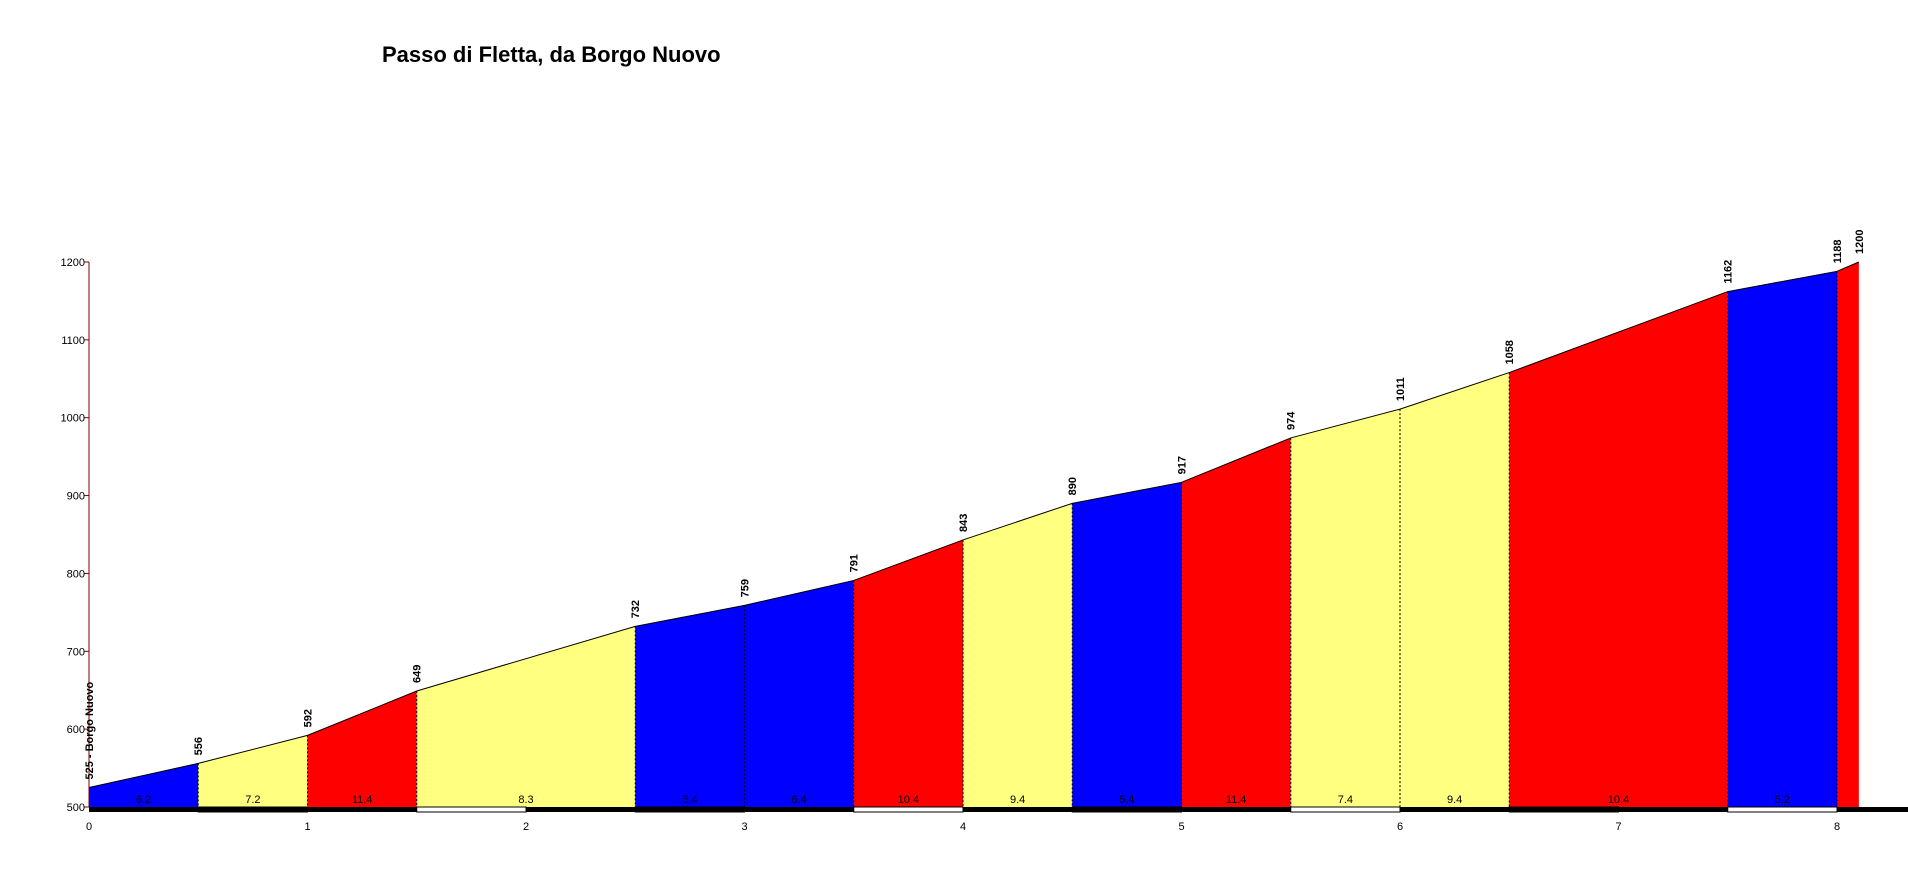 Image resolution: width=1908 pixels, height=873 pixels. I want to click on elevation-label: 732, so click(636, 609).